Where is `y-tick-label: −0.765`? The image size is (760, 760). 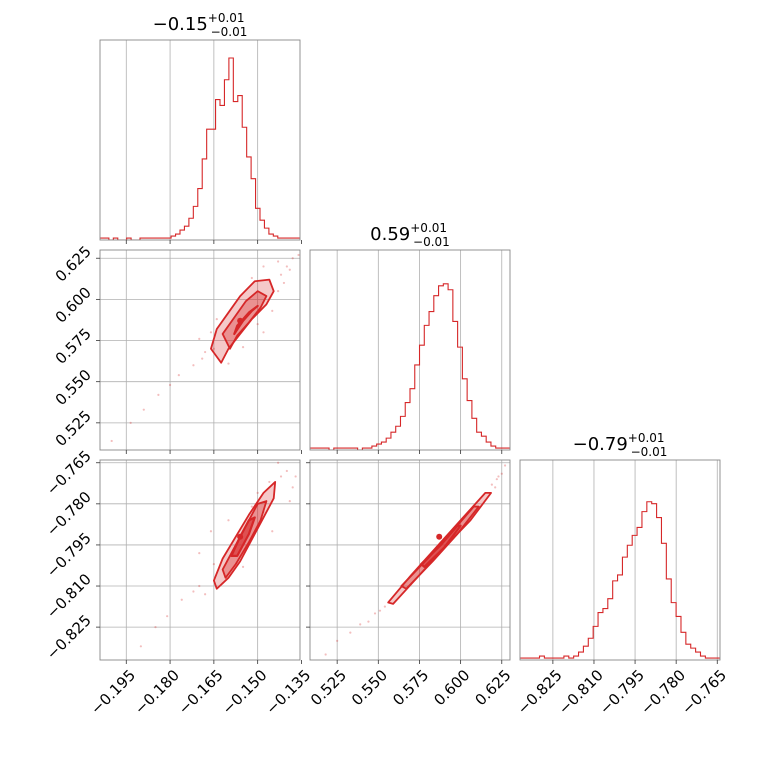
y-tick-label: −0.765 is located at coordinates (69, 473).